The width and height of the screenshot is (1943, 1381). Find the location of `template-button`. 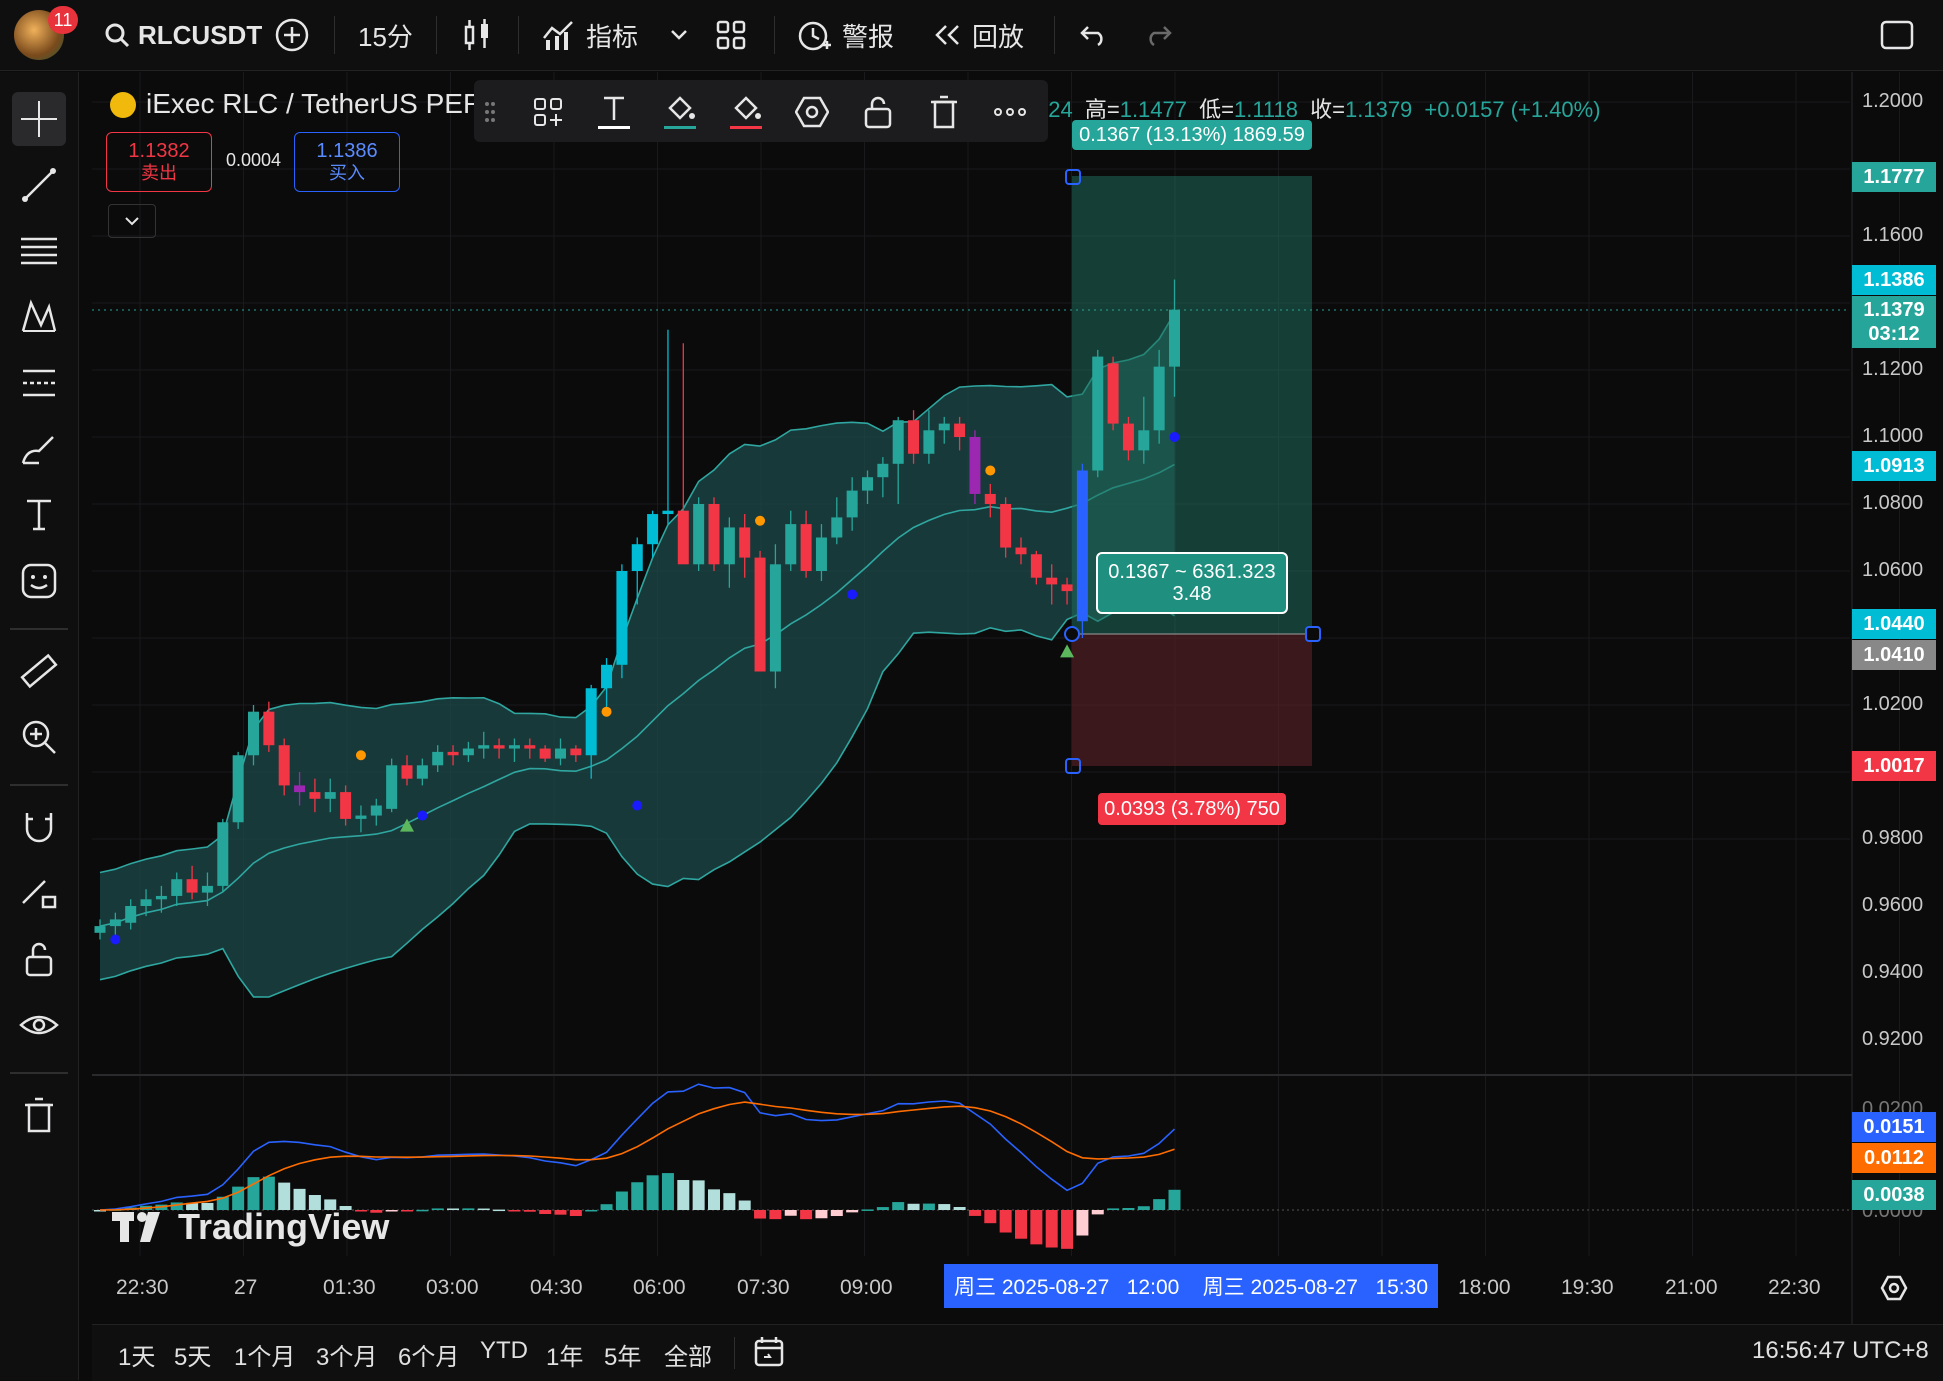

template-button is located at coordinates (548, 112).